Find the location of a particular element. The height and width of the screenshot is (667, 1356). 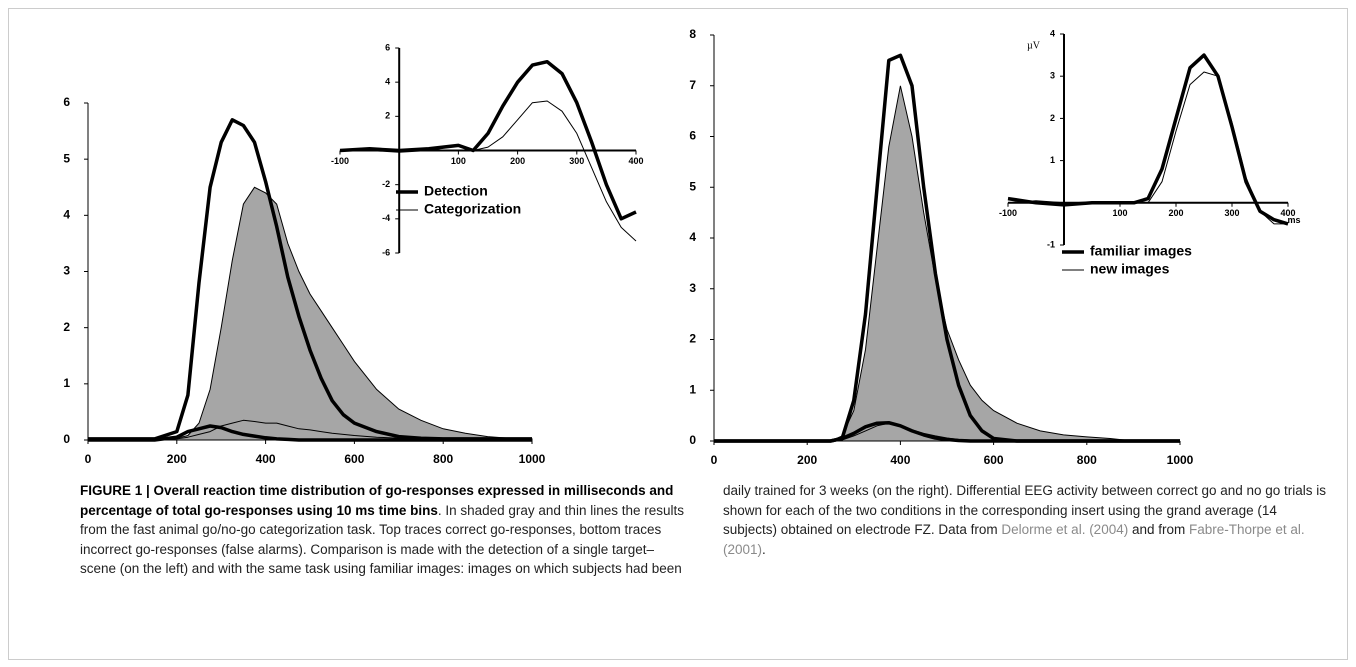

reference-link: Delorme et al. (2004) is located at coordinates (1065, 529).